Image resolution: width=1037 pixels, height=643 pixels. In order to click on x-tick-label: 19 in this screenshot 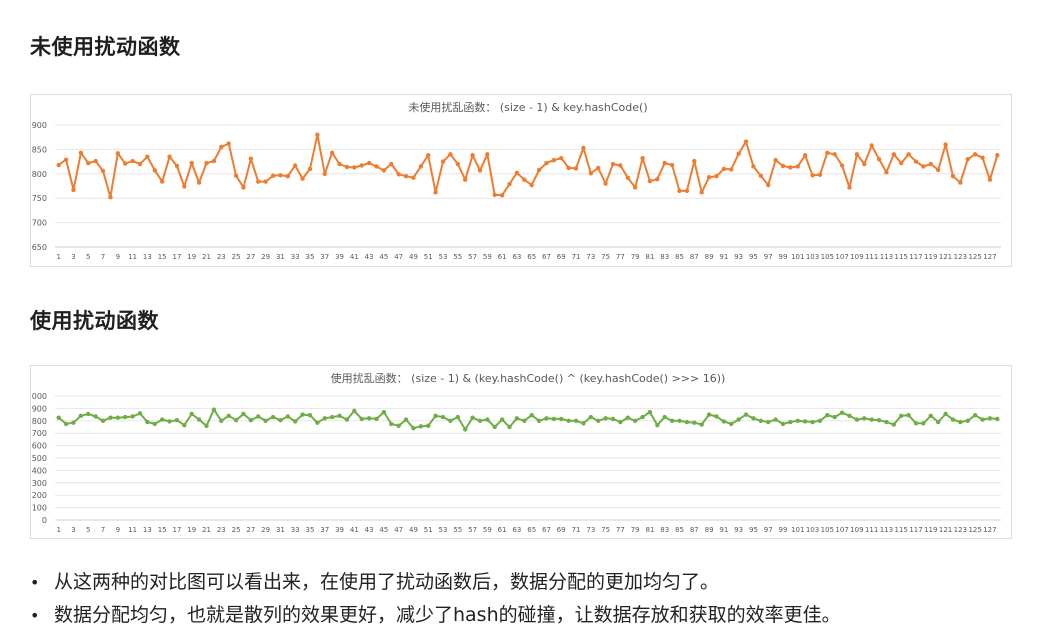, I will do `click(191, 257)`.